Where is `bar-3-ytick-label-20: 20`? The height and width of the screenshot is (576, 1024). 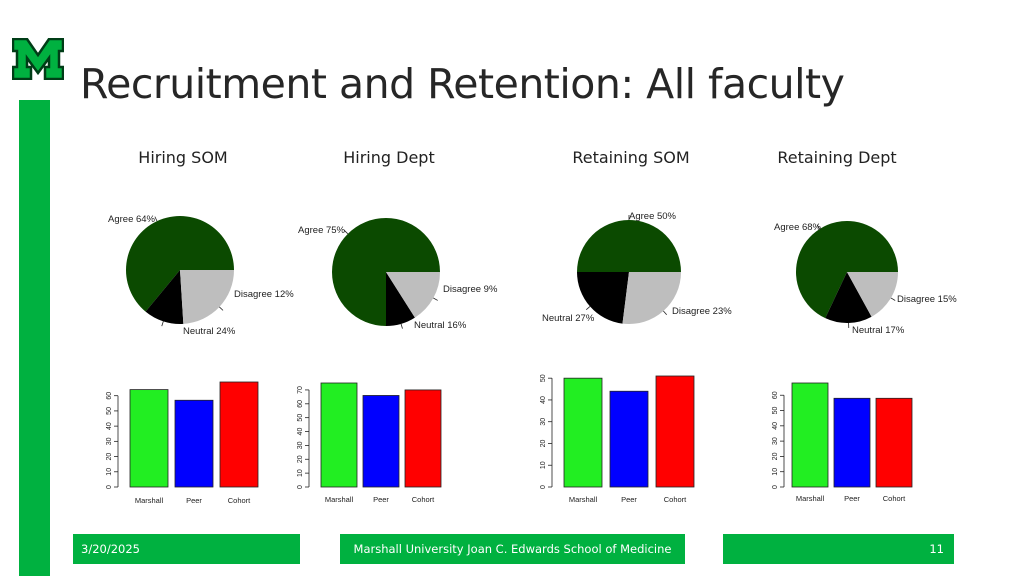
bar-3-ytick-label-20: 20 is located at coordinates (775, 456).